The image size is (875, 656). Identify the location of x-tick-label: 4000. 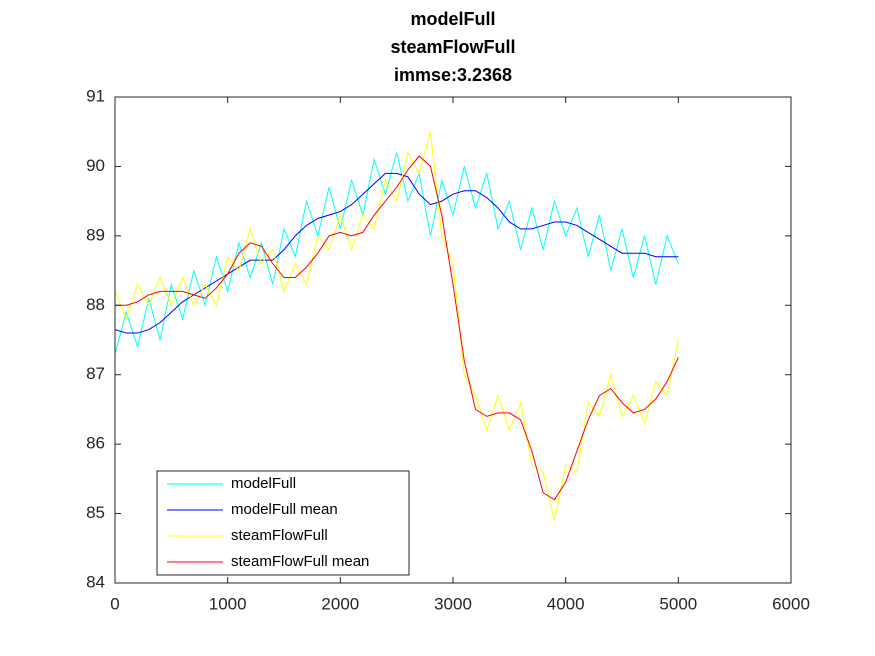
(566, 603).